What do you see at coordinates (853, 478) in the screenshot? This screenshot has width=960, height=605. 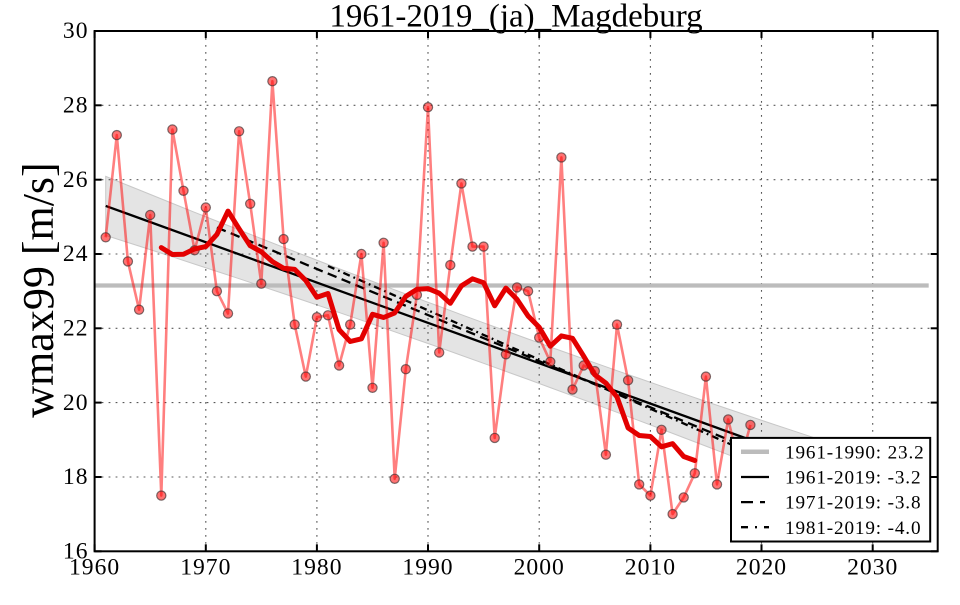 I see `svg-text: 1961-2019: -3.2` at bounding box center [853, 478].